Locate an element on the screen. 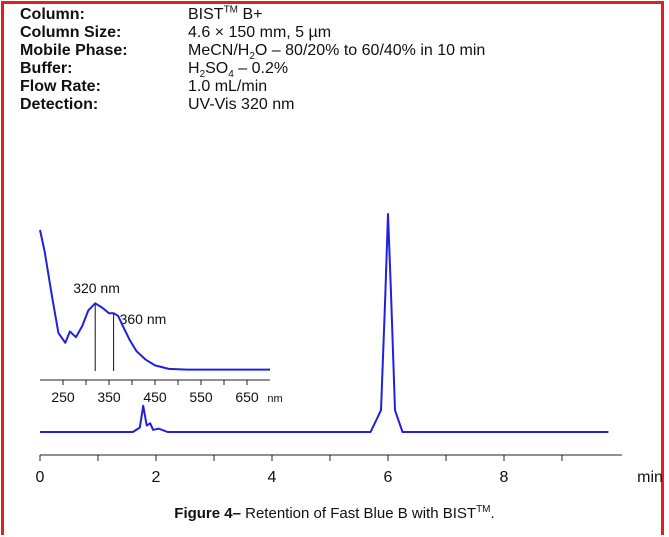 The image size is (669, 537). x-axis-label: min is located at coordinates (650, 477).